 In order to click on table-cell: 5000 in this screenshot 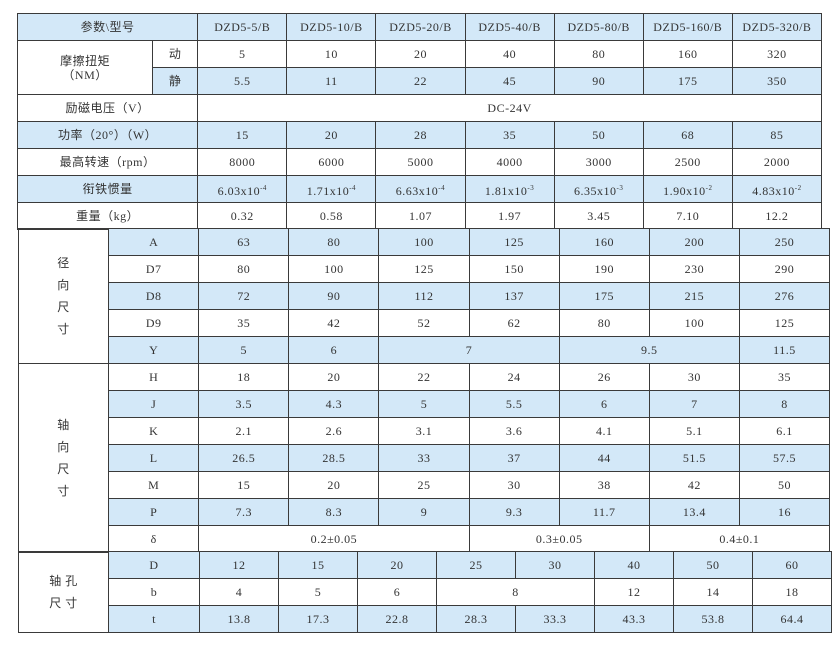, I will do `click(420, 162)`.